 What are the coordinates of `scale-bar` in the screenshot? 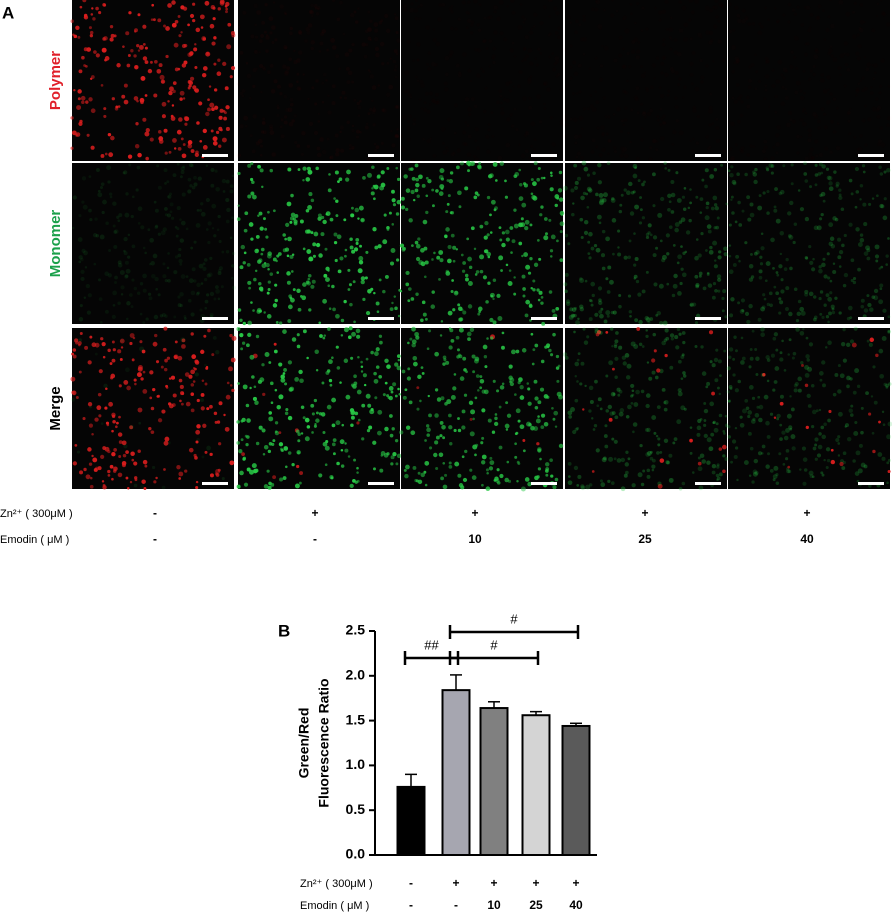 It's located at (871, 483).